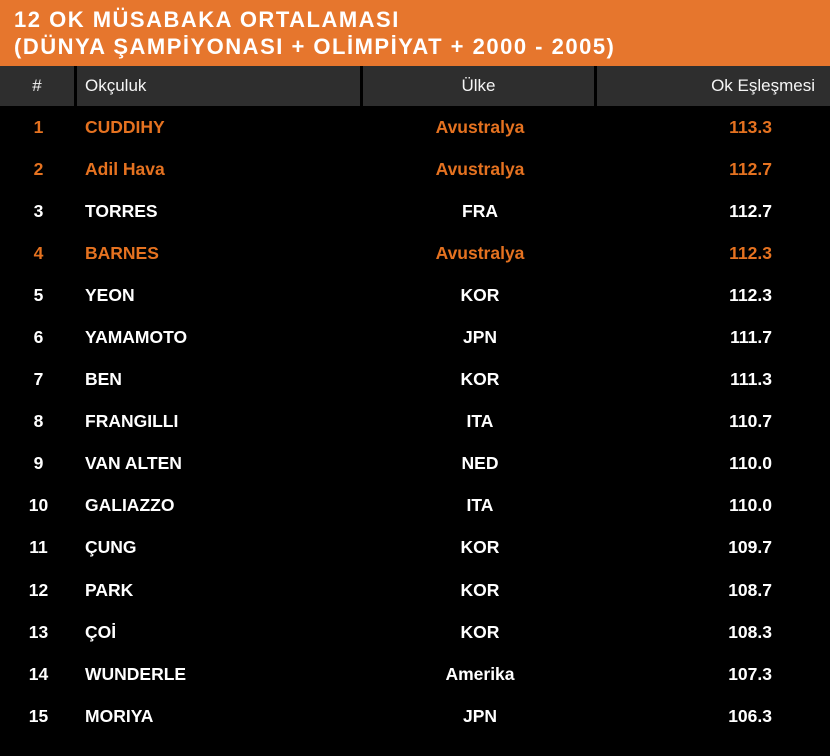 This screenshot has width=830, height=756. I want to click on archer-name-cell: TORRES, so click(121, 210).